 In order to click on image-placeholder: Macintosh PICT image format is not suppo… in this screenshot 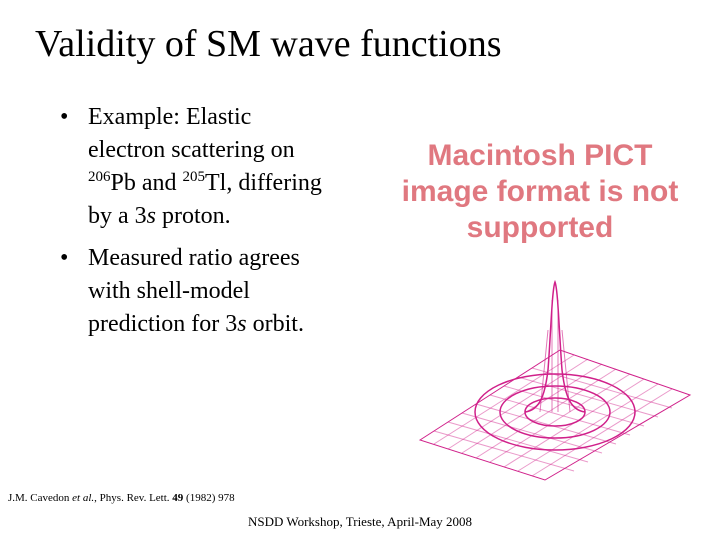, I will do `click(540, 191)`.